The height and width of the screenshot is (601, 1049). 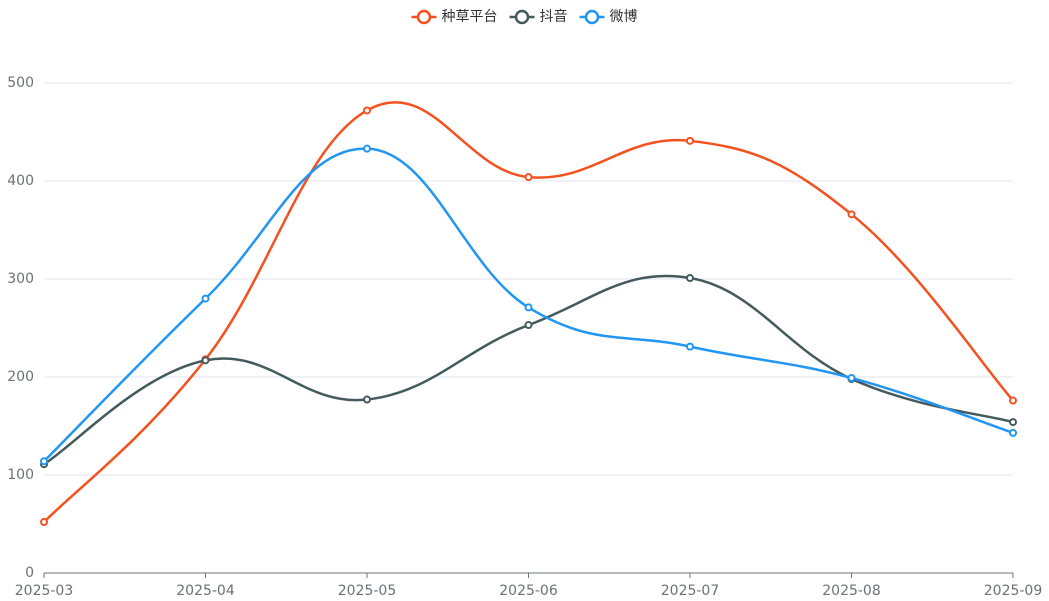 What do you see at coordinates (20, 83) in the screenshot?
I see `y-tick-label: 500` at bounding box center [20, 83].